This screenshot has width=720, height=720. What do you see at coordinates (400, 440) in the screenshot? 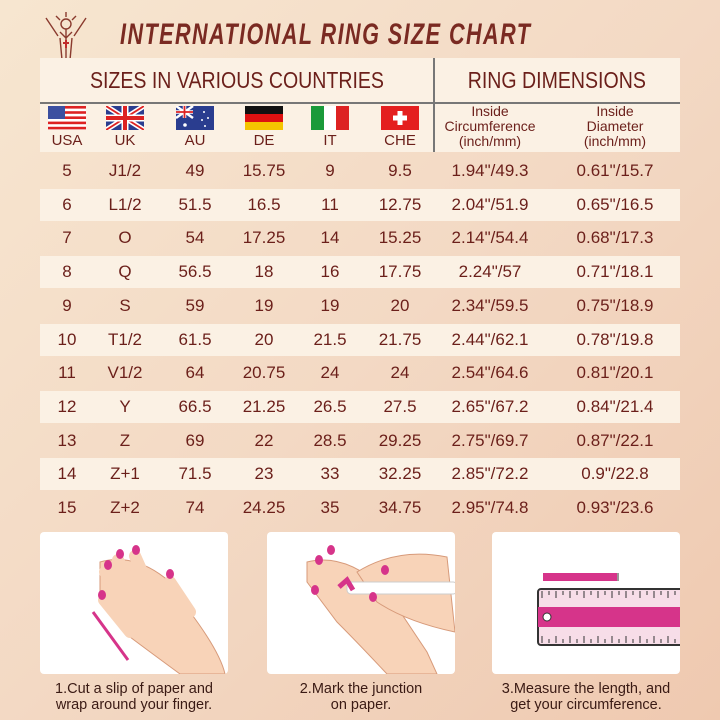
I see `cell-che: 29.25` at bounding box center [400, 440].